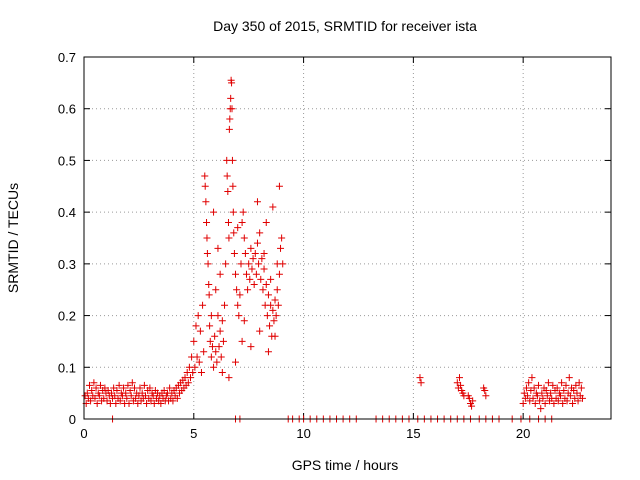  Describe the element at coordinates (523, 433) in the screenshot. I see `x-tick-label: 20` at that location.